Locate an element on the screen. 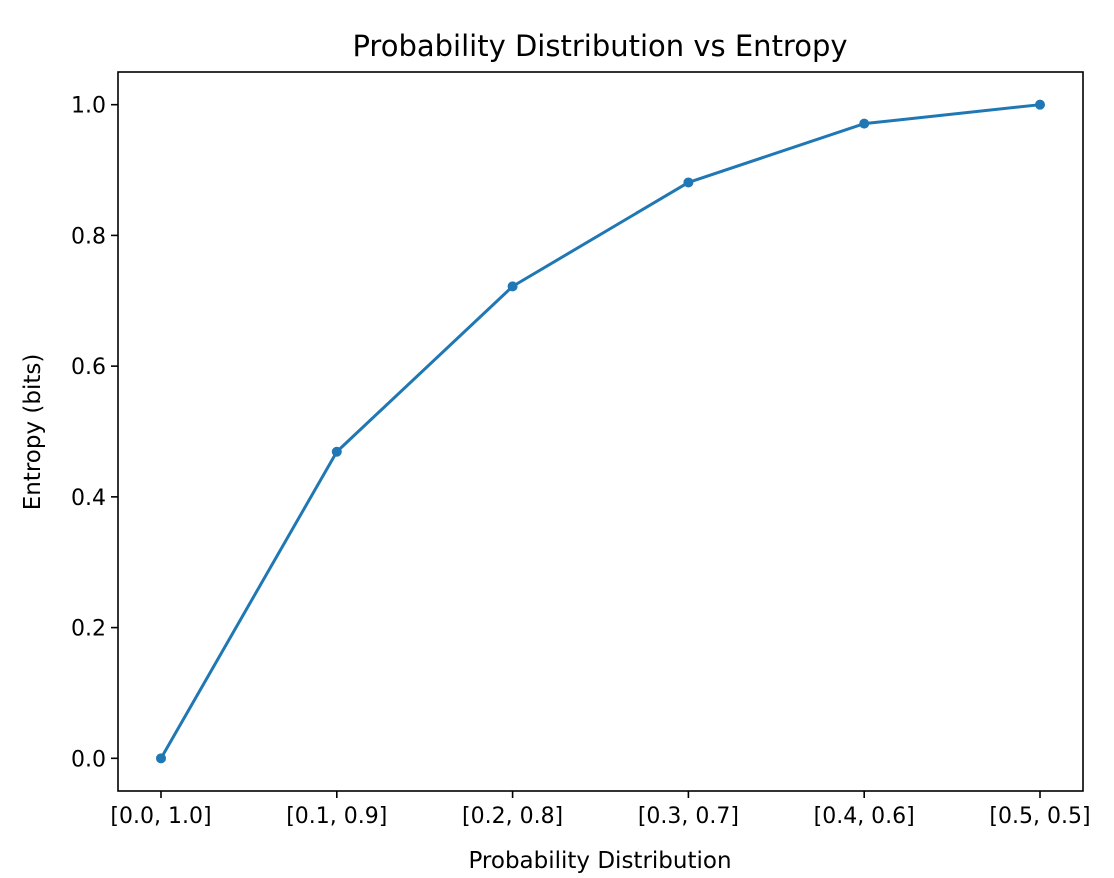 The width and height of the screenshot is (1114, 878). x-tick-label-2: [0.2, 0.8] is located at coordinates (512, 816).